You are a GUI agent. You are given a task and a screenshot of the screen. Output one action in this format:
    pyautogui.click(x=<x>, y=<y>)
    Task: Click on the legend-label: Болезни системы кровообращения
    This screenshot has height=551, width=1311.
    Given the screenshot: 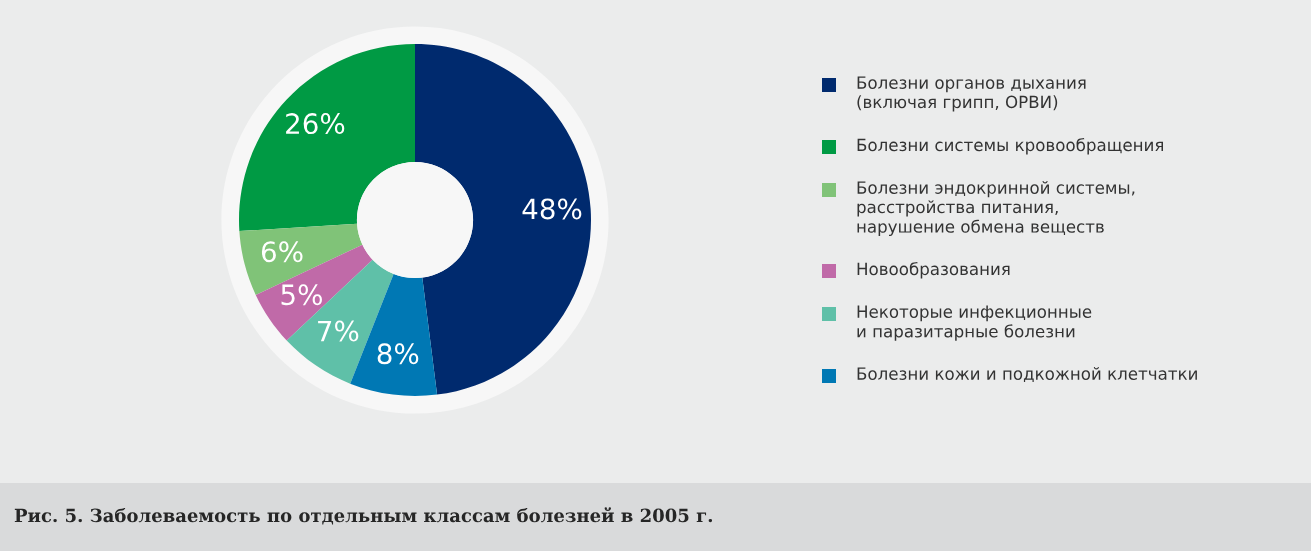 What is the action you would take?
    pyautogui.click(x=1010, y=146)
    